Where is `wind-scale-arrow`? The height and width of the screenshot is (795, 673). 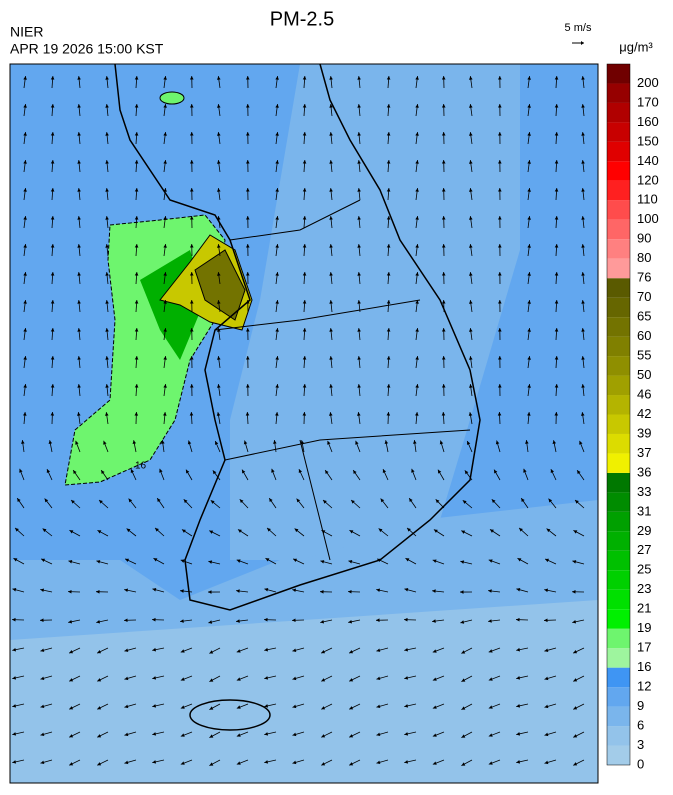
wind-scale-arrow is located at coordinates (578, 43).